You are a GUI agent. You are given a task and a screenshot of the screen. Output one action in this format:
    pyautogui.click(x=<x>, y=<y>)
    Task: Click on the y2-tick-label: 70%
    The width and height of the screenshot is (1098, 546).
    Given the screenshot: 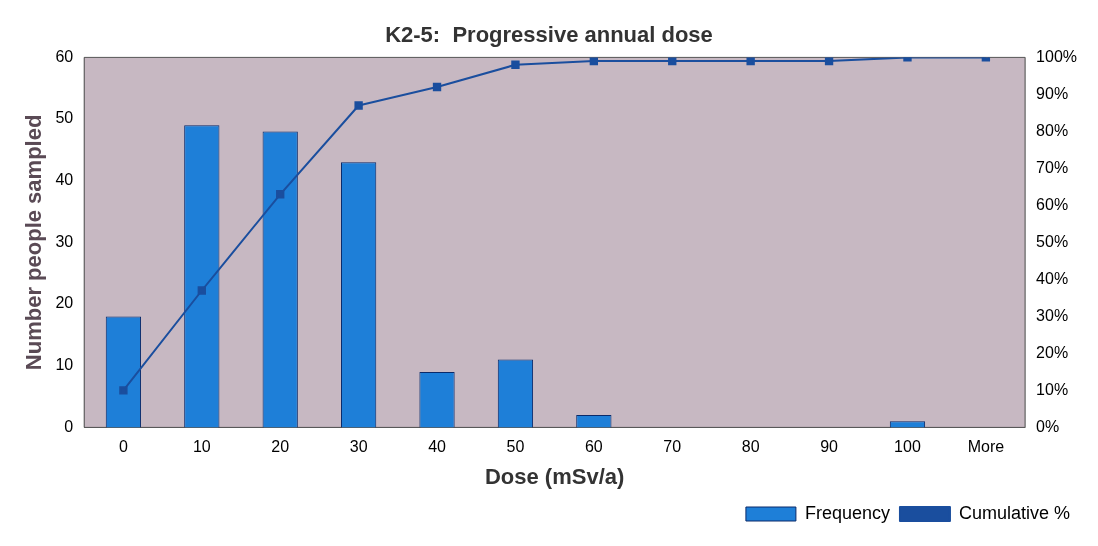 What is the action you would take?
    pyautogui.click(x=1052, y=167)
    